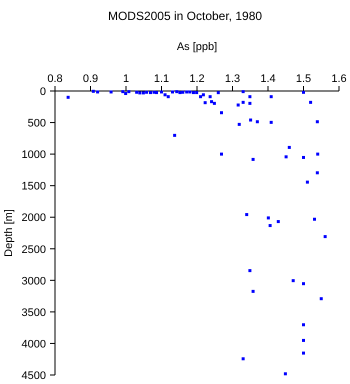 Image resolution: width=350 pixels, height=384 pixels. What do you see at coordinates (90, 79) in the screenshot?
I see `x-tick-label: 0.9` at bounding box center [90, 79].